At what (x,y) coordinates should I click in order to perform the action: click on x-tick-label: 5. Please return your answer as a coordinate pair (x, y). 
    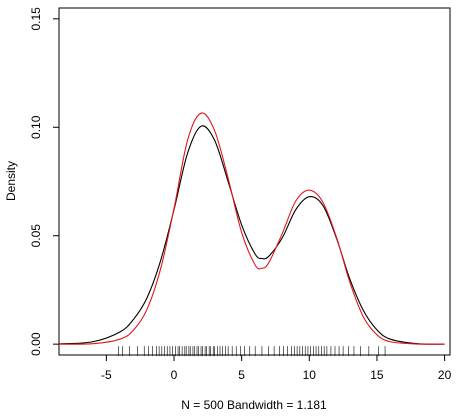
    Looking at the image, I should click on (241, 375).